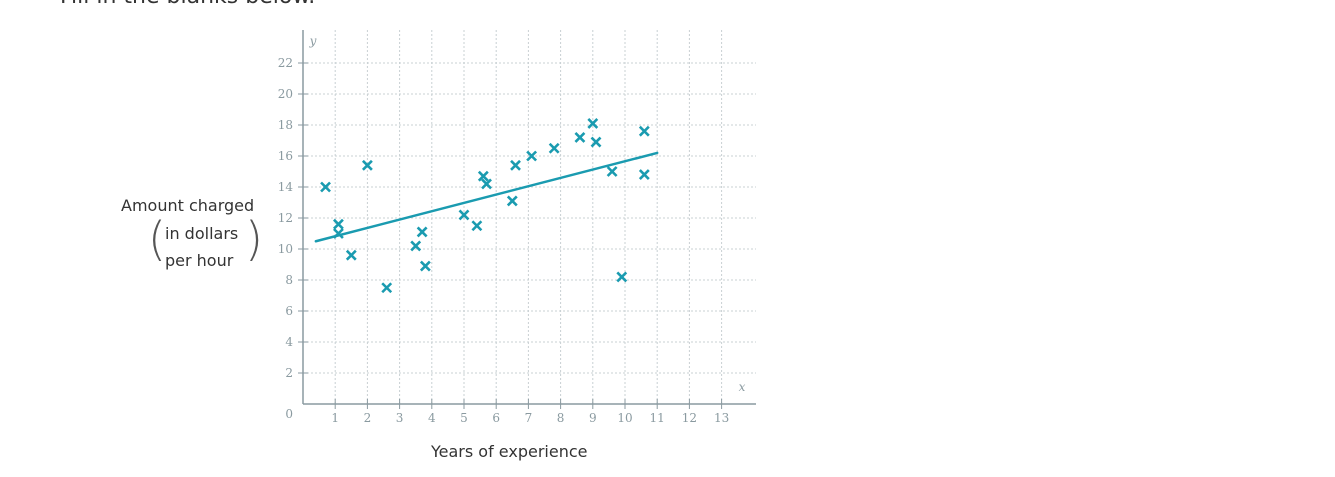 The width and height of the screenshot is (1335, 477). I want to click on y-tick-label: 4, so click(289, 342).